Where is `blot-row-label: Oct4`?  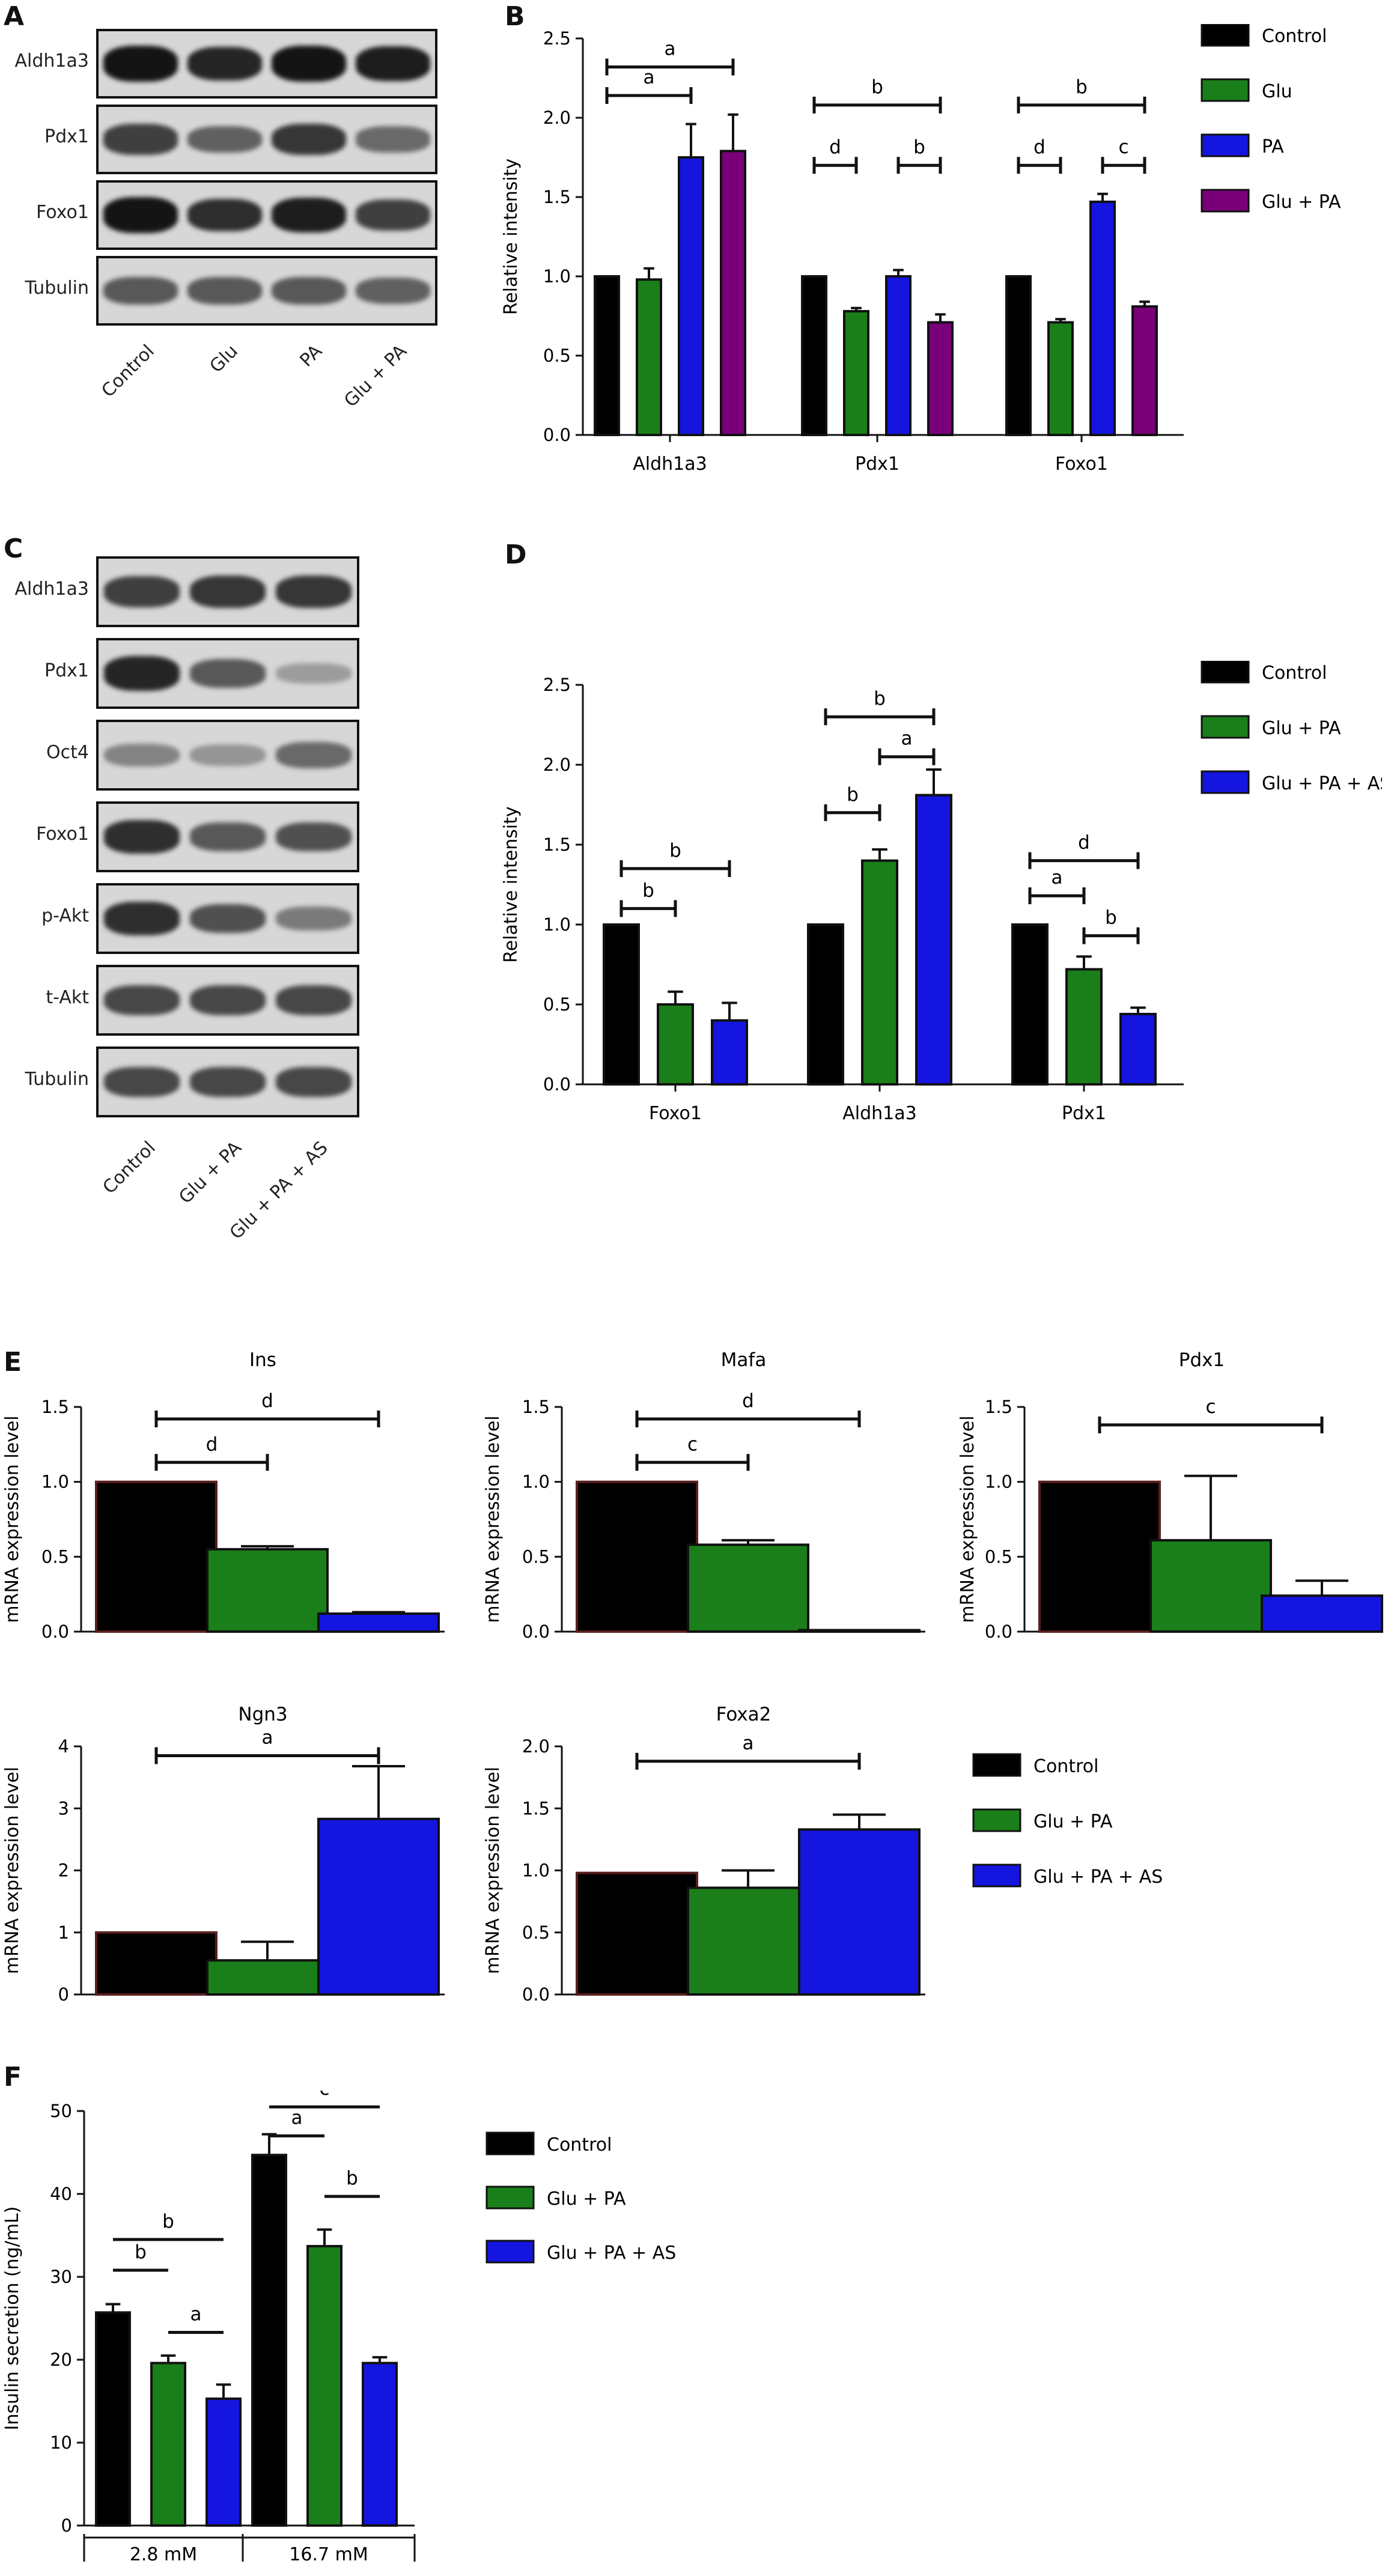
blot-row-label: Oct4 is located at coordinates (67, 753).